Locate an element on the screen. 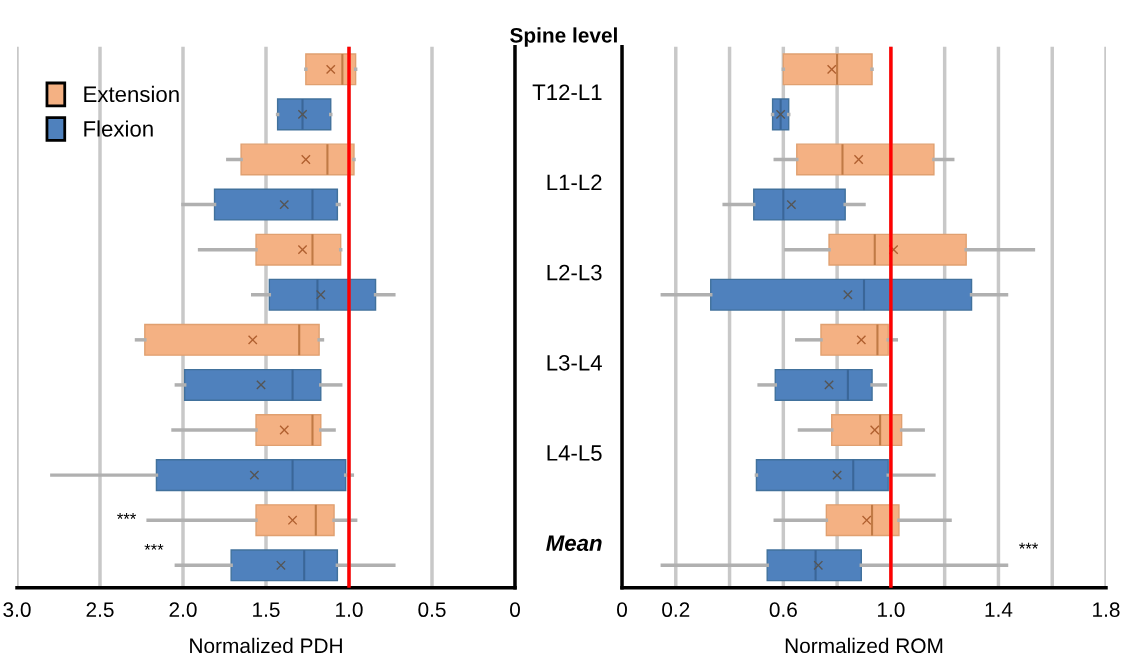 This screenshot has width=1126, height=668. y-tick-label: L3-L4 is located at coordinates (574, 362).